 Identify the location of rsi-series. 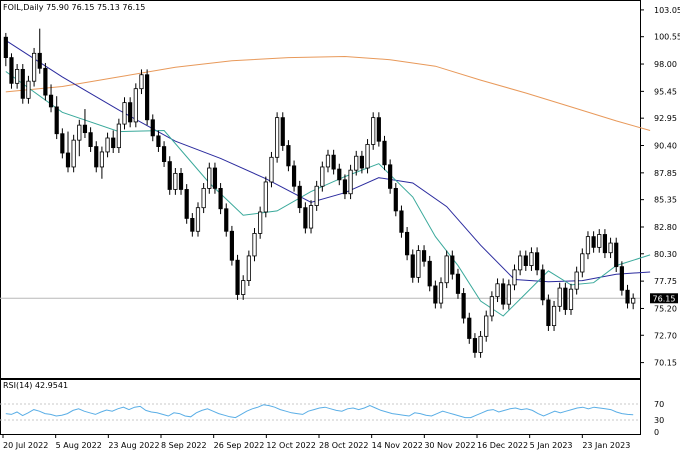
(319, 411).